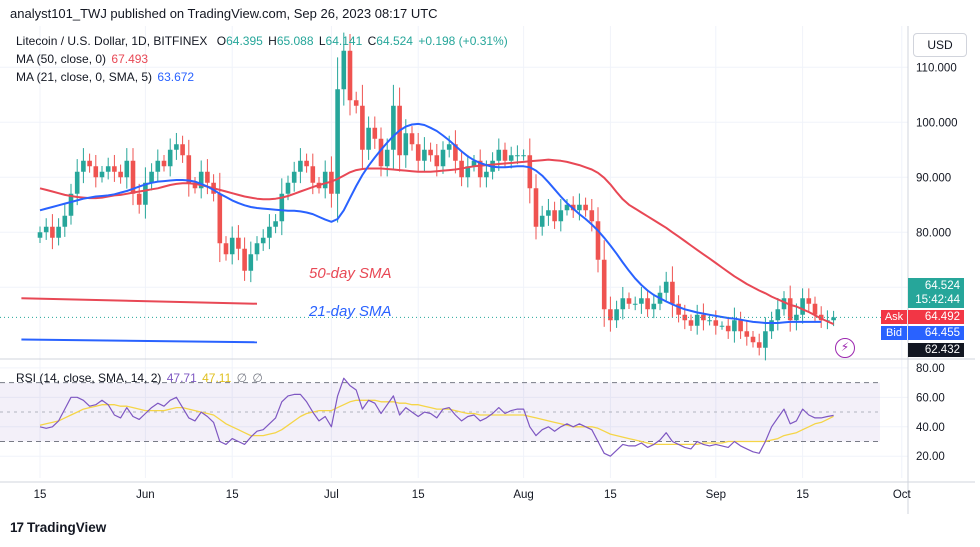 Image resolution: width=980 pixels, height=547 pixels. What do you see at coordinates (716, 495) in the screenshot?
I see `time-tick-label: Sep` at bounding box center [716, 495].